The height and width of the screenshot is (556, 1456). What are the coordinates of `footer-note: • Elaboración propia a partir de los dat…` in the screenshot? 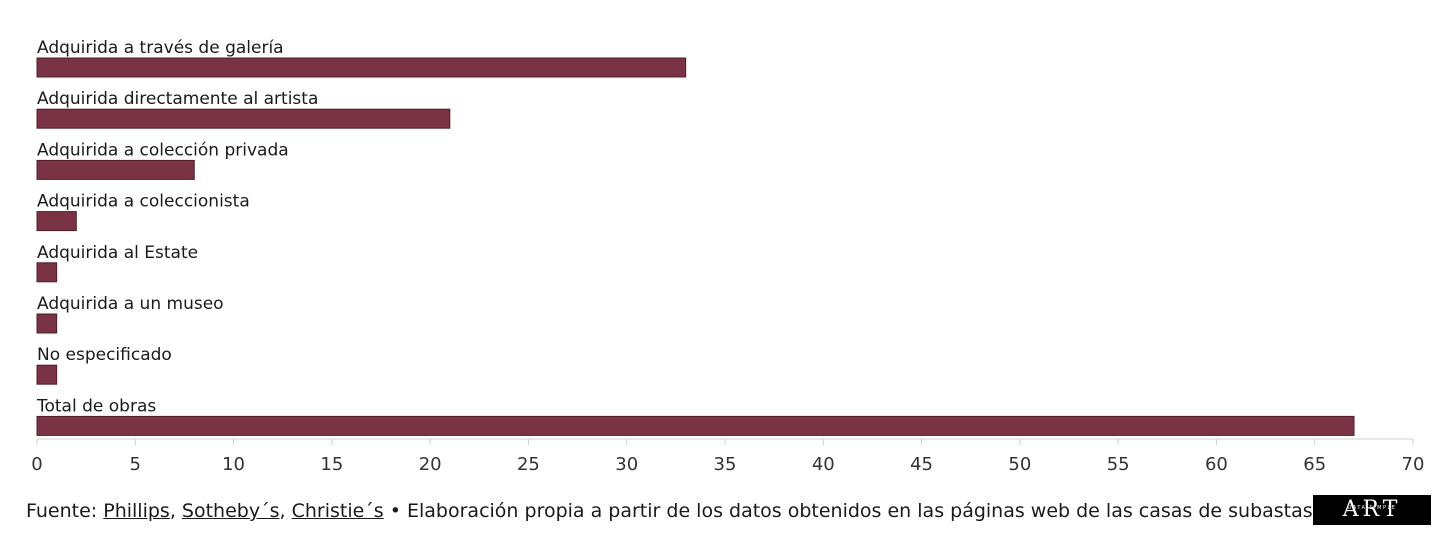 It's located at (851, 511).